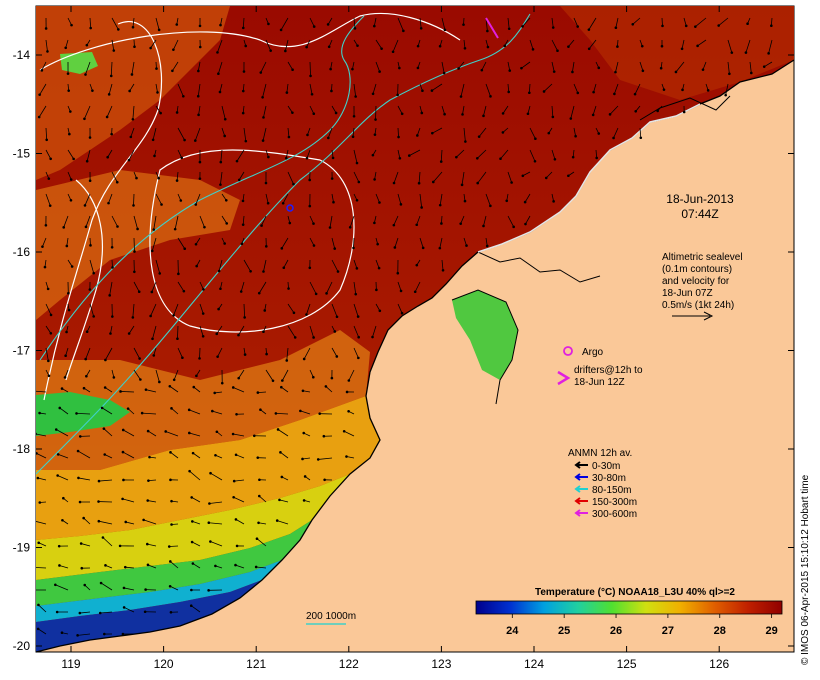  I want to click on lon-tick-label: 121, so click(256, 664).